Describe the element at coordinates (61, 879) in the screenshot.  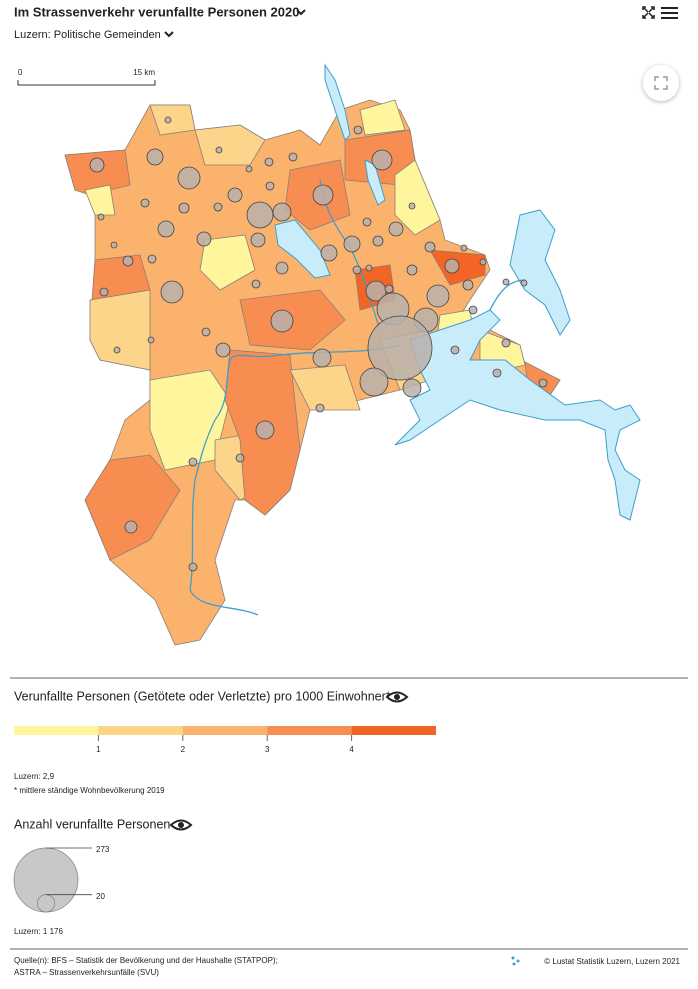
I see `size-legend: 273 20` at that location.